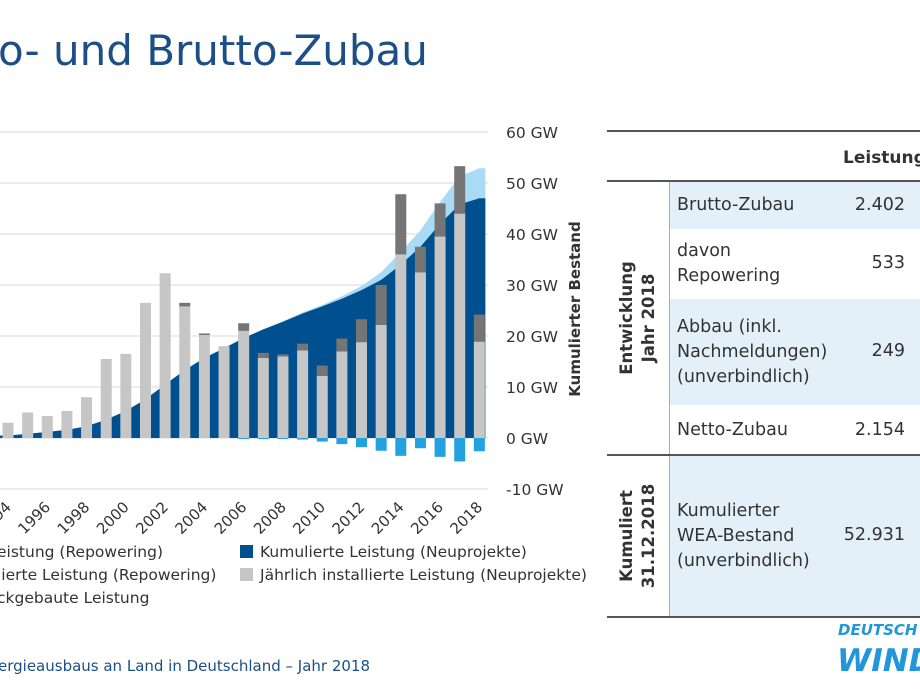 The width and height of the screenshot is (920, 690). Describe the element at coordinates (322, 370) in the screenshot. I see `bar-annual-repowering-2010` at that location.